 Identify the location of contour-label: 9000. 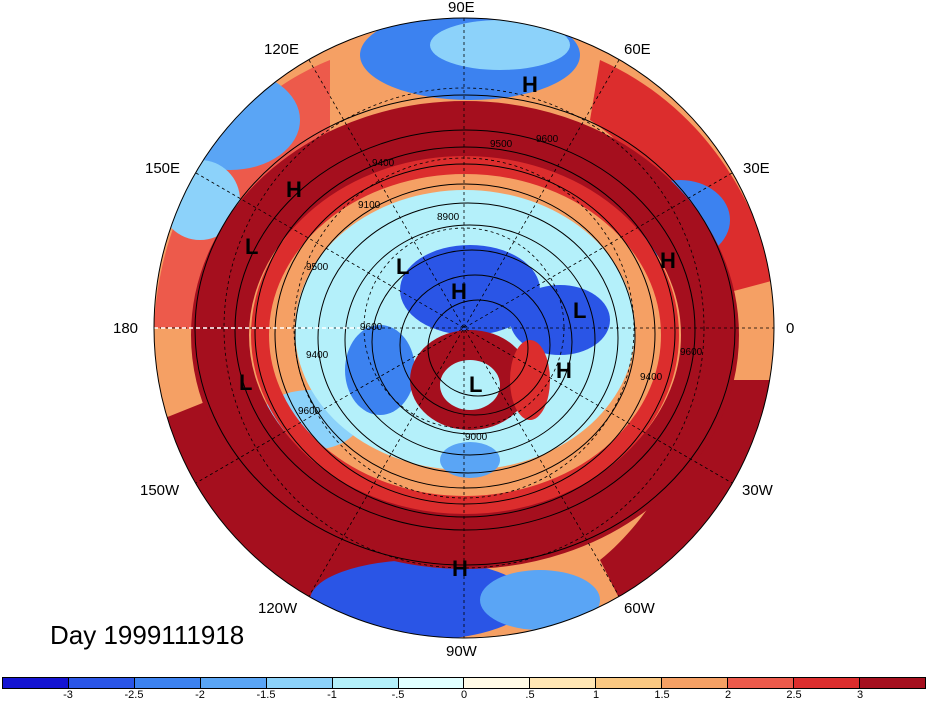
(476, 437).